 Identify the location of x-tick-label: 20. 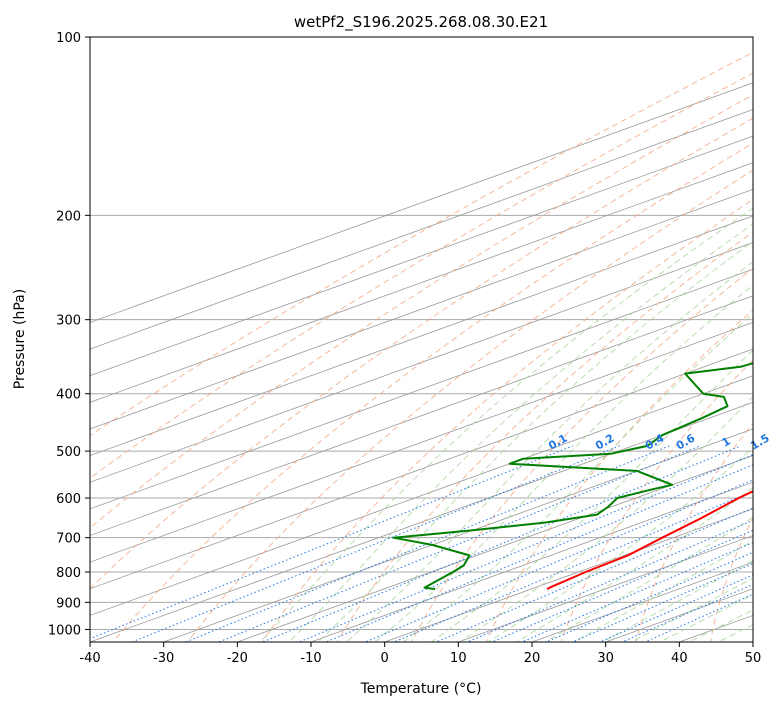
(532, 658).